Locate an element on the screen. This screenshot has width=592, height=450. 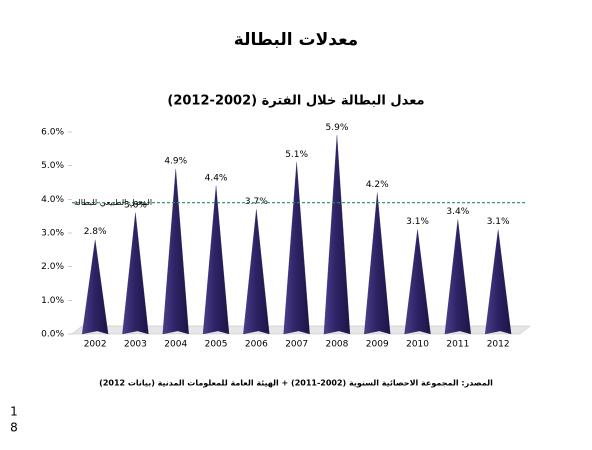
value-label: 5.9% is located at coordinates (337, 128).